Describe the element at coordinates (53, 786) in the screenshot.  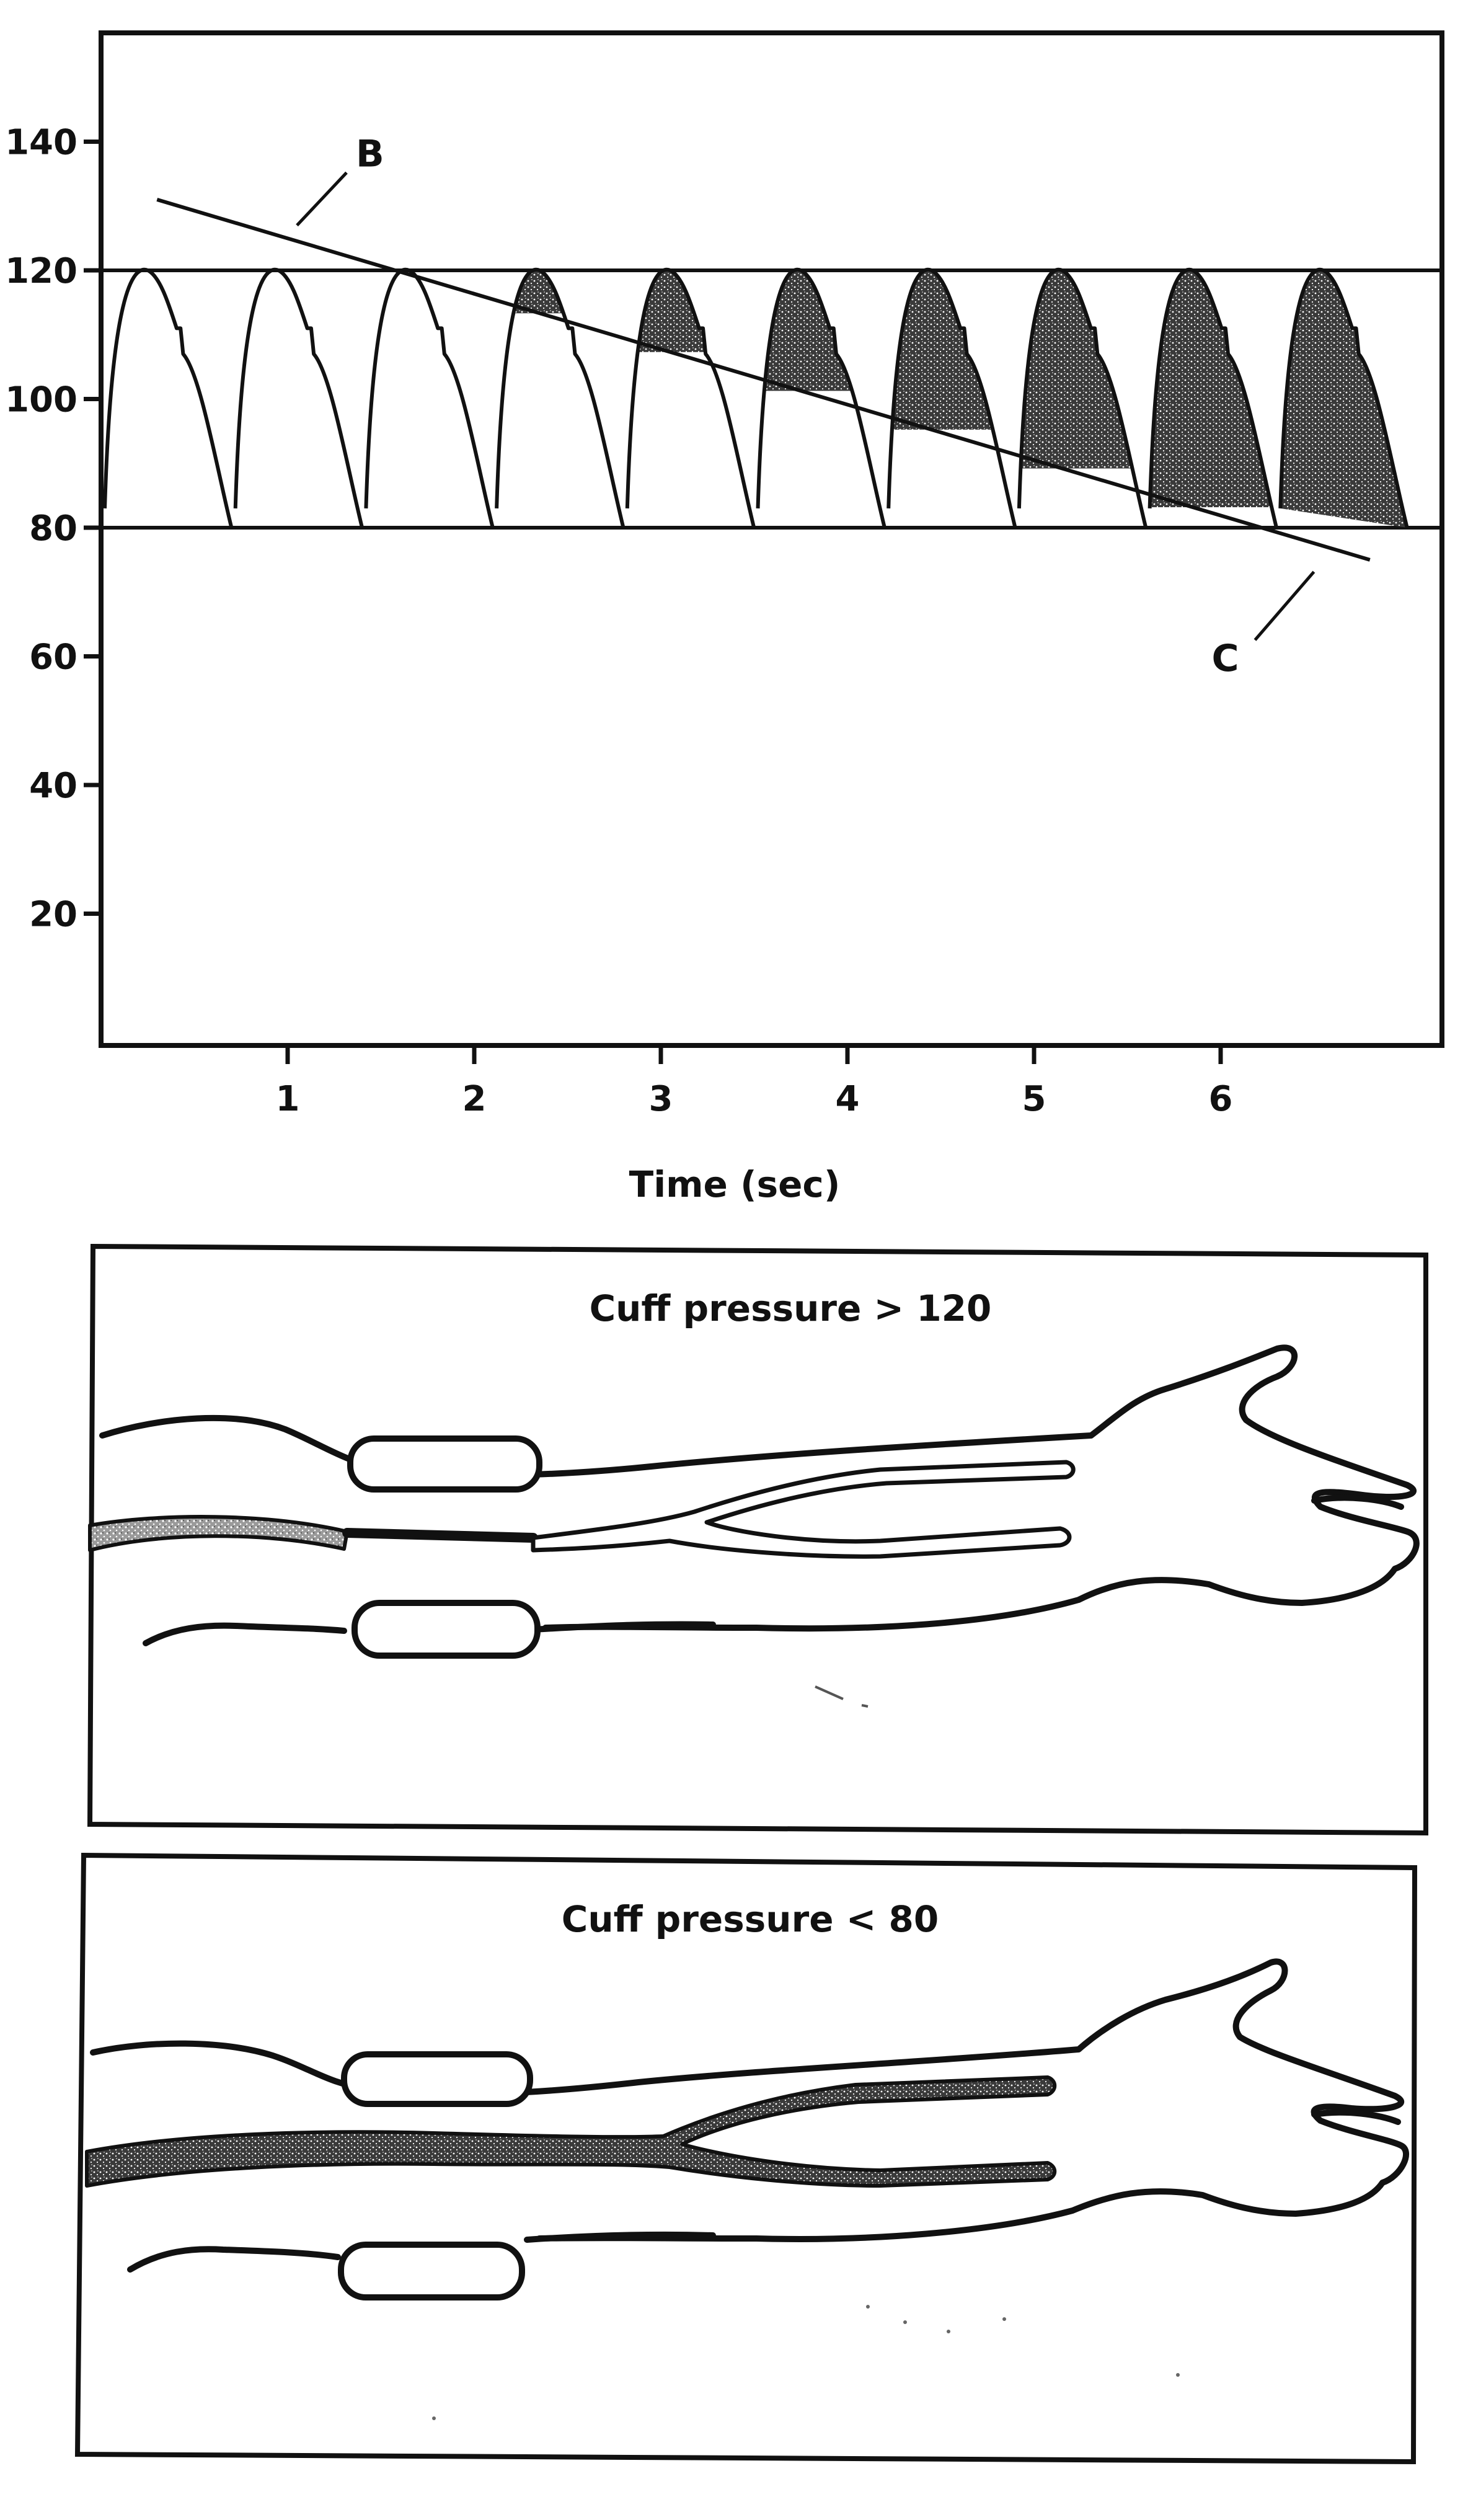
I see `y-tick-label: 40` at that location.